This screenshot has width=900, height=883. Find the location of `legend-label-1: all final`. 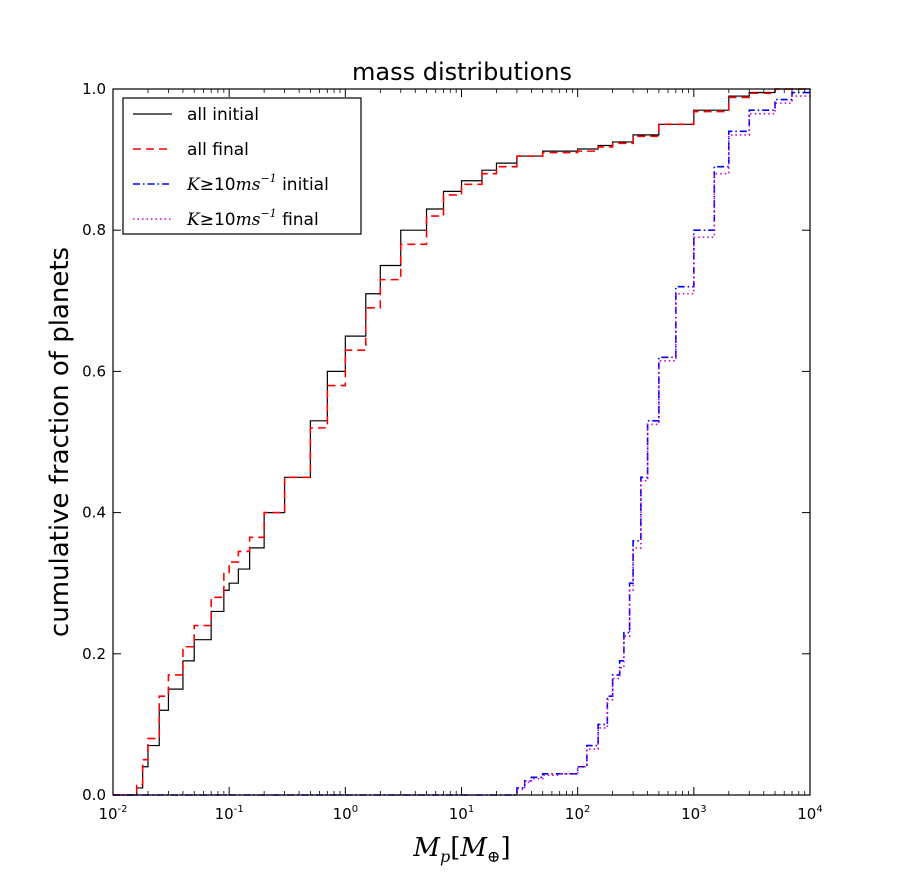

legend-label-1: all final is located at coordinates (218, 150).